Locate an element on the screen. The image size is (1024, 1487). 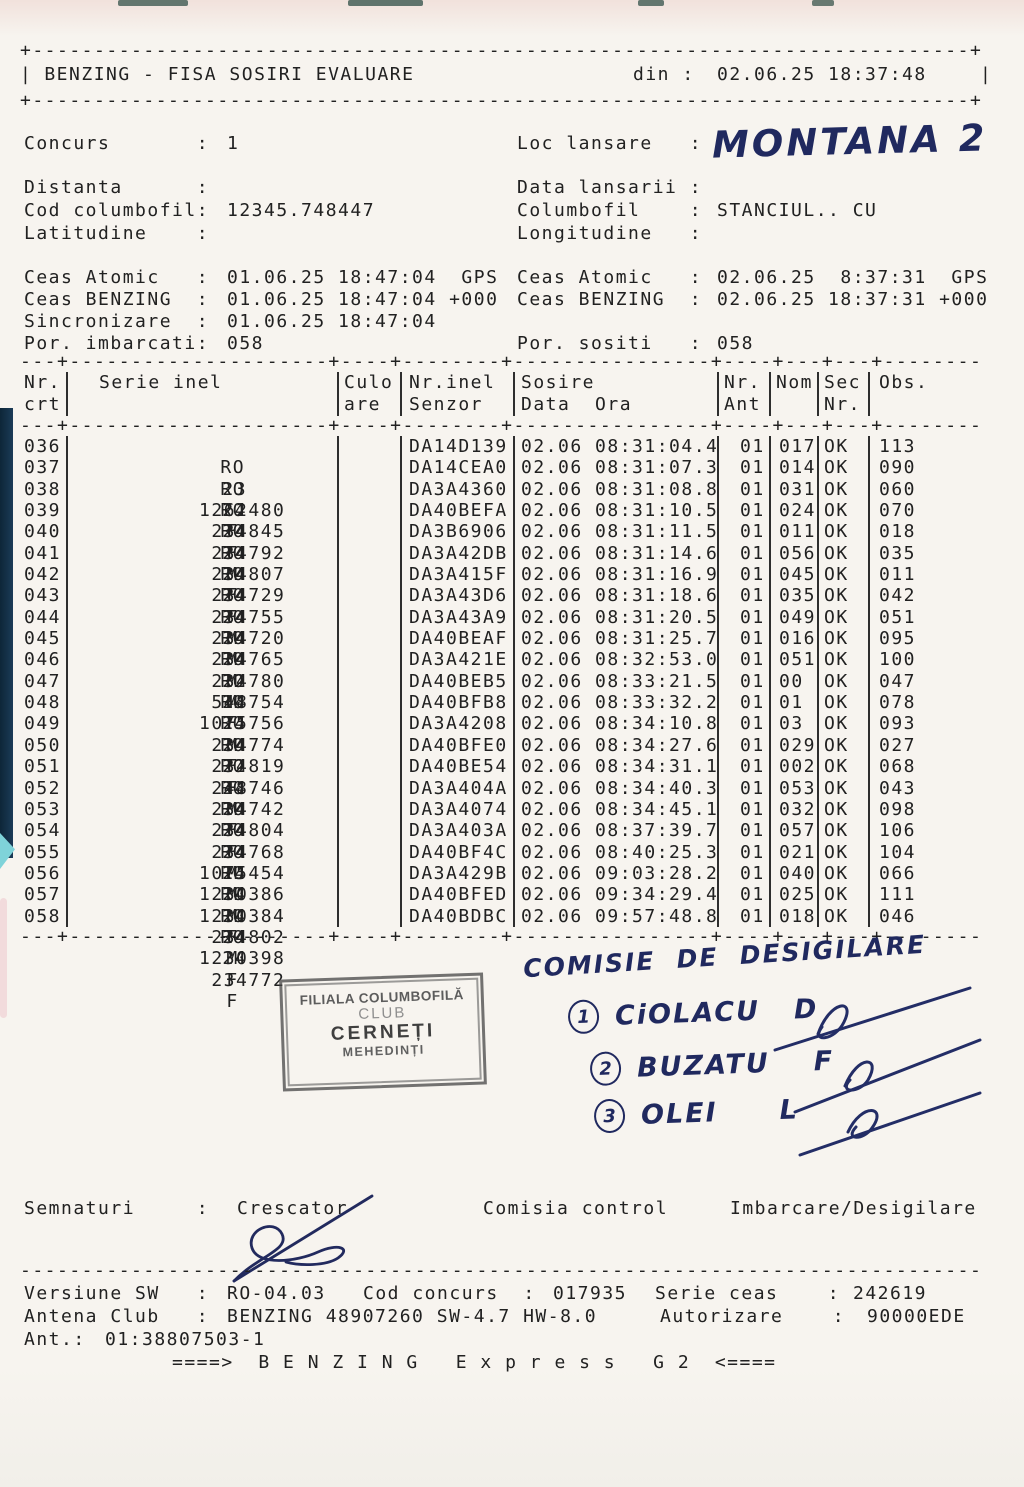
cell-serie-inel: RO 24 234774 F is located at coordinates (201, 723).